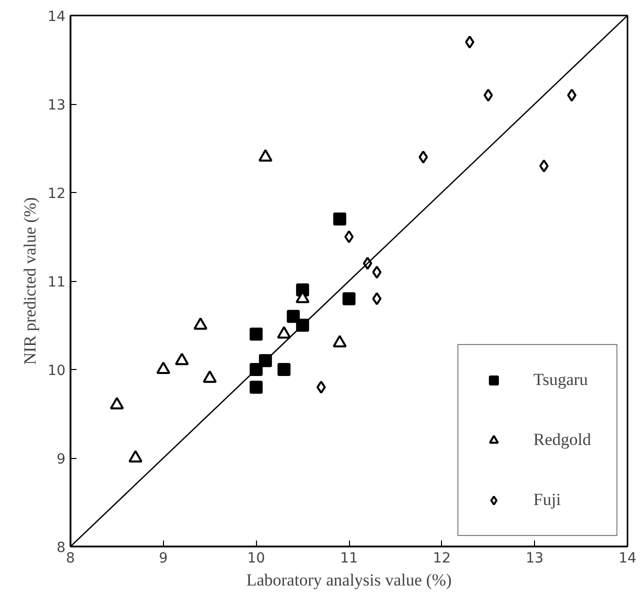 Image resolution: width=642 pixels, height=606 pixels. What do you see at coordinates (560, 380) in the screenshot?
I see `legend-label: Tsugaru` at bounding box center [560, 380].